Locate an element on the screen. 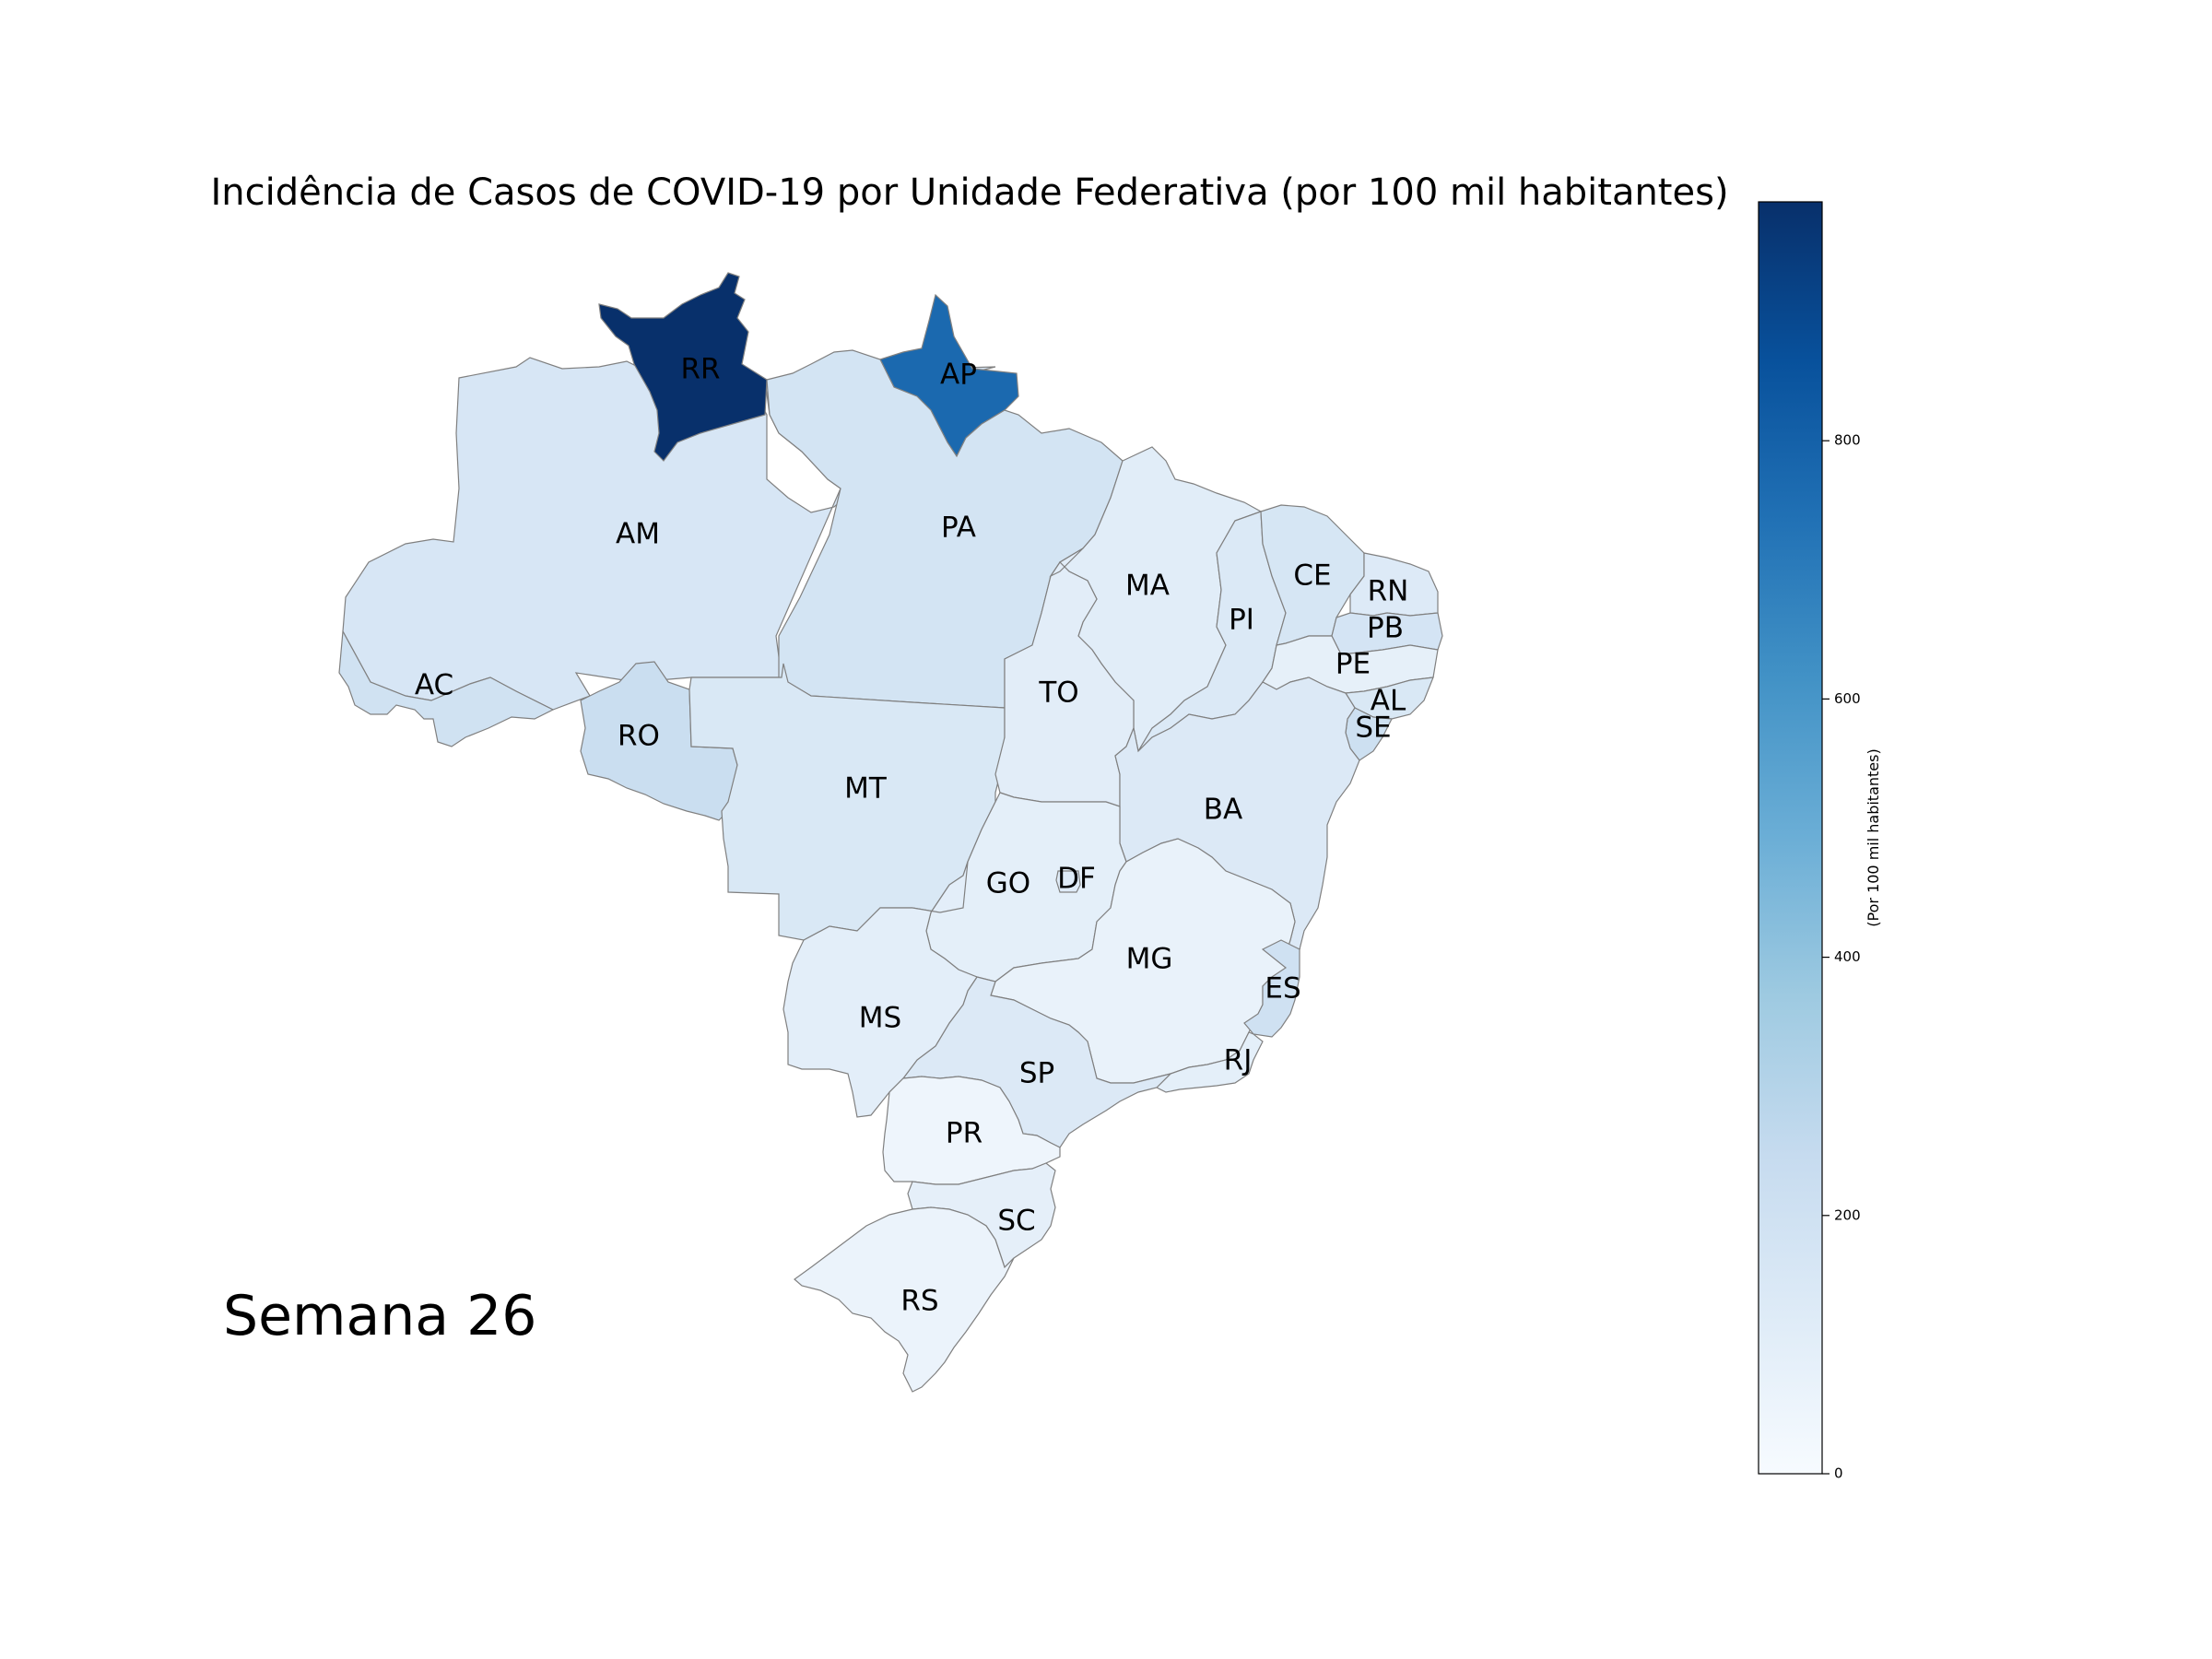 This screenshot has width=2212, height=1659. colorbar-tick-label: 400 is located at coordinates (1847, 956).